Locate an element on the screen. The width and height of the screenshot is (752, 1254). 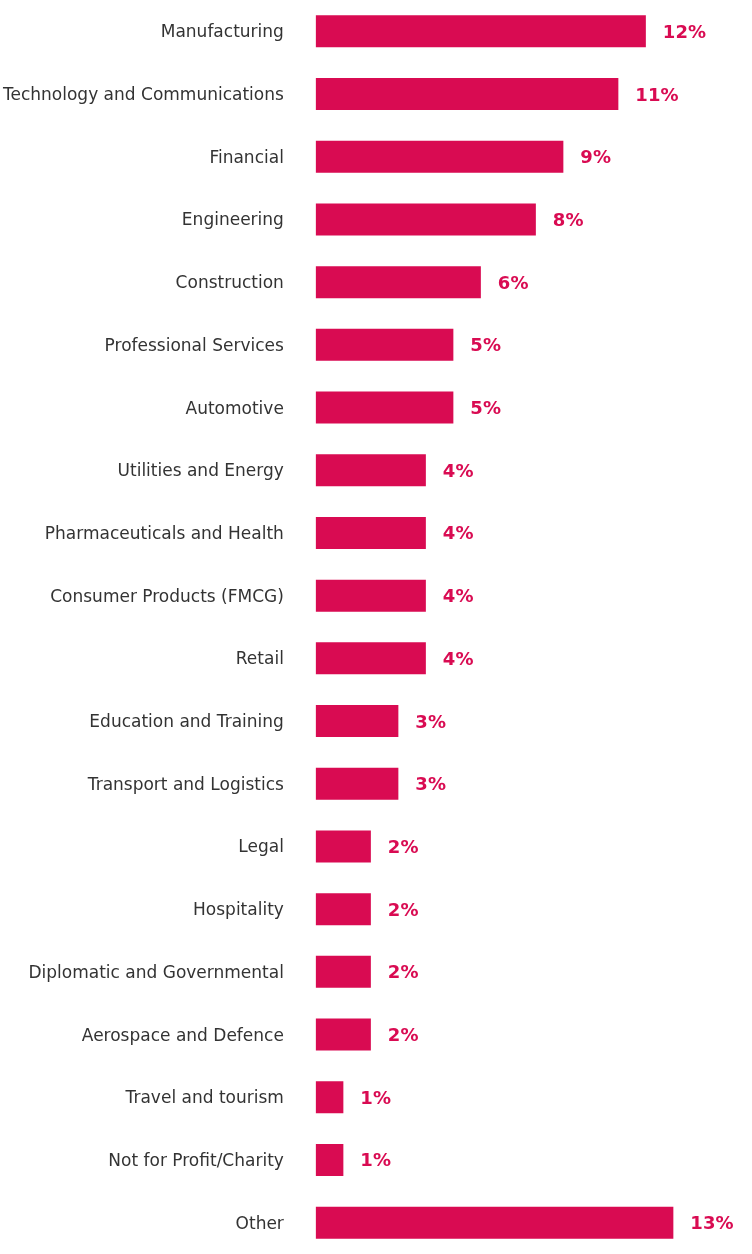
y-tick-label: Retail is located at coordinates (259, 658).